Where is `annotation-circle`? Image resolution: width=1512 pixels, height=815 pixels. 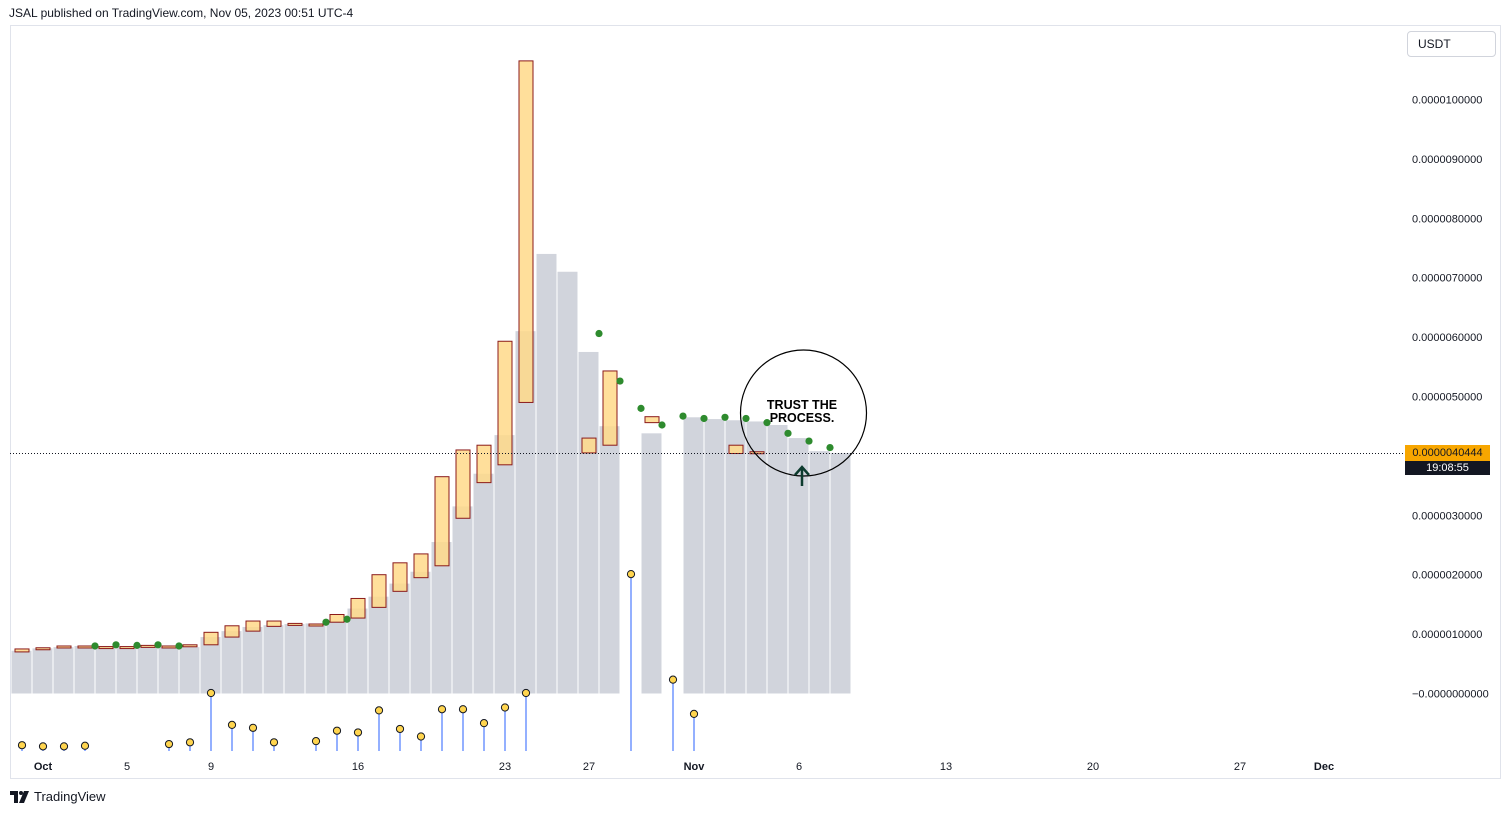 annotation-circle is located at coordinates (803, 413).